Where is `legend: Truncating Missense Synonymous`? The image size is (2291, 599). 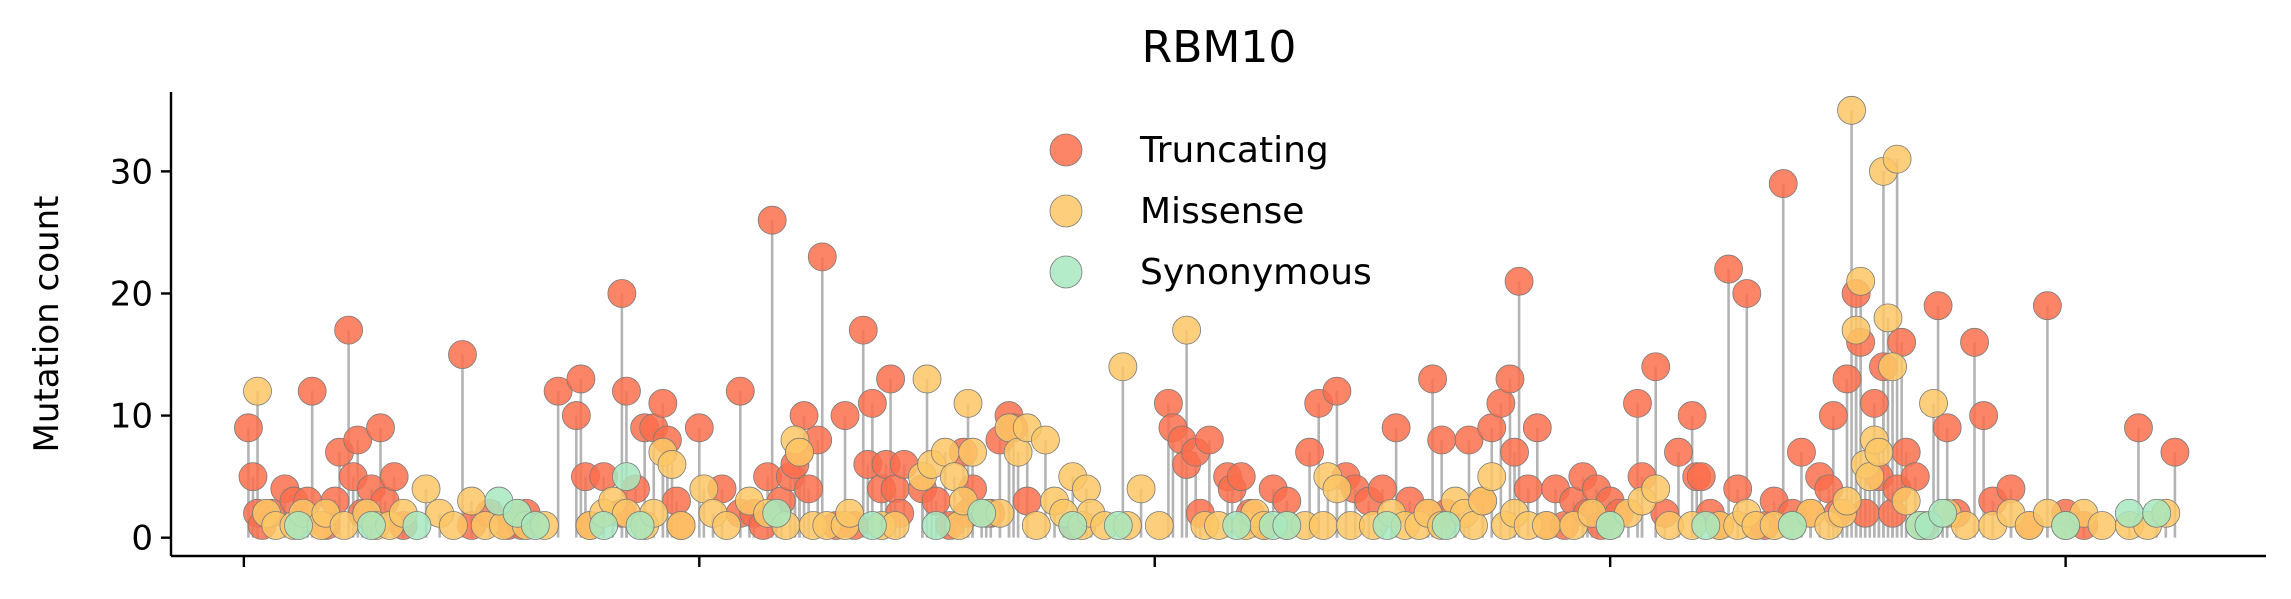
legend: Truncating Missense Synonymous is located at coordinates (1210, 211).